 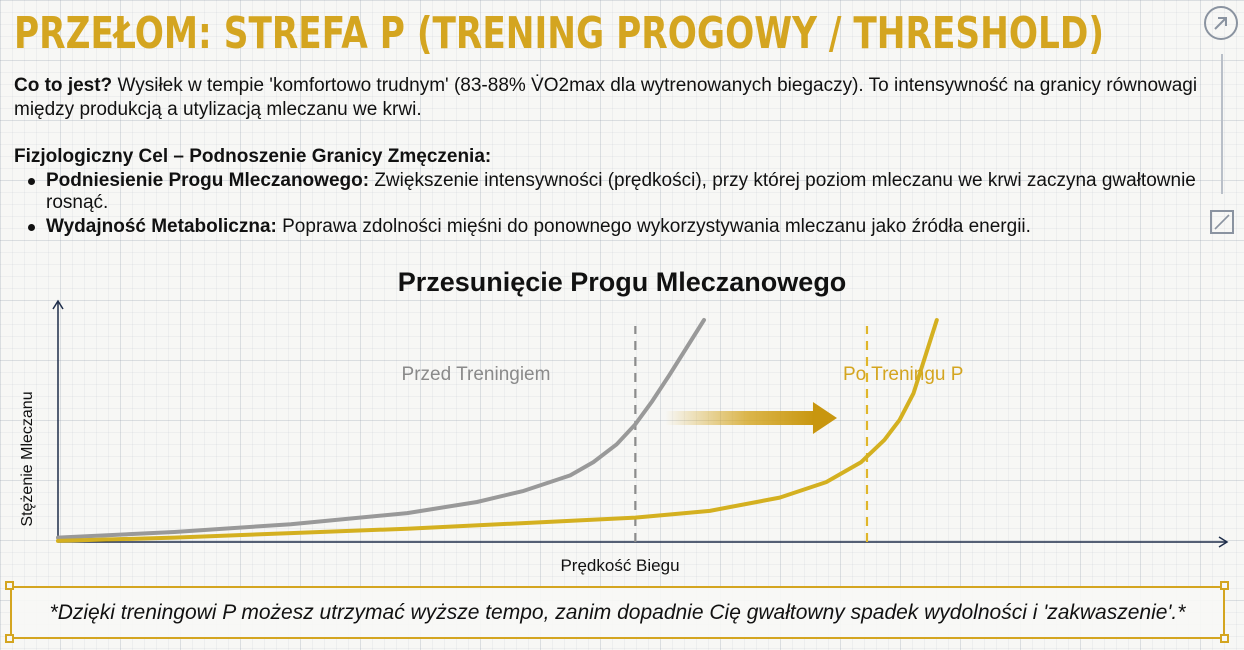 What do you see at coordinates (622, 282) in the screenshot?
I see `chart-title: Przesunięcie Progu Mleczanowego` at bounding box center [622, 282].